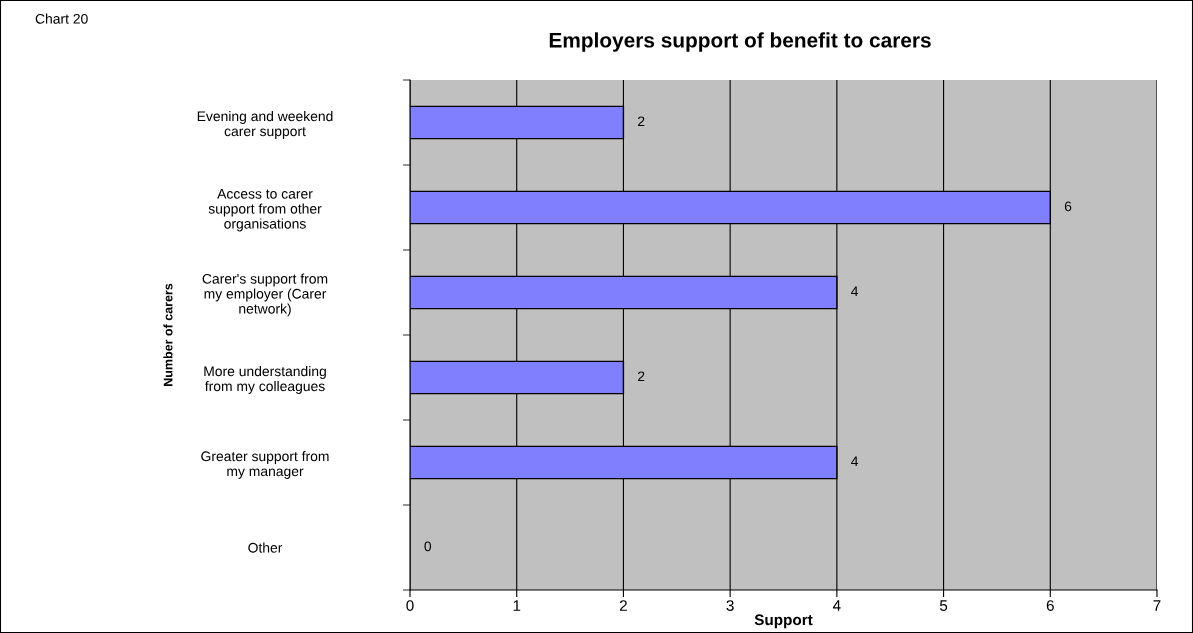 This screenshot has height=633, width=1193. What do you see at coordinates (1068, 206) in the screenshot?
I see `data-label: 6` at bounding box center [1068, 206].